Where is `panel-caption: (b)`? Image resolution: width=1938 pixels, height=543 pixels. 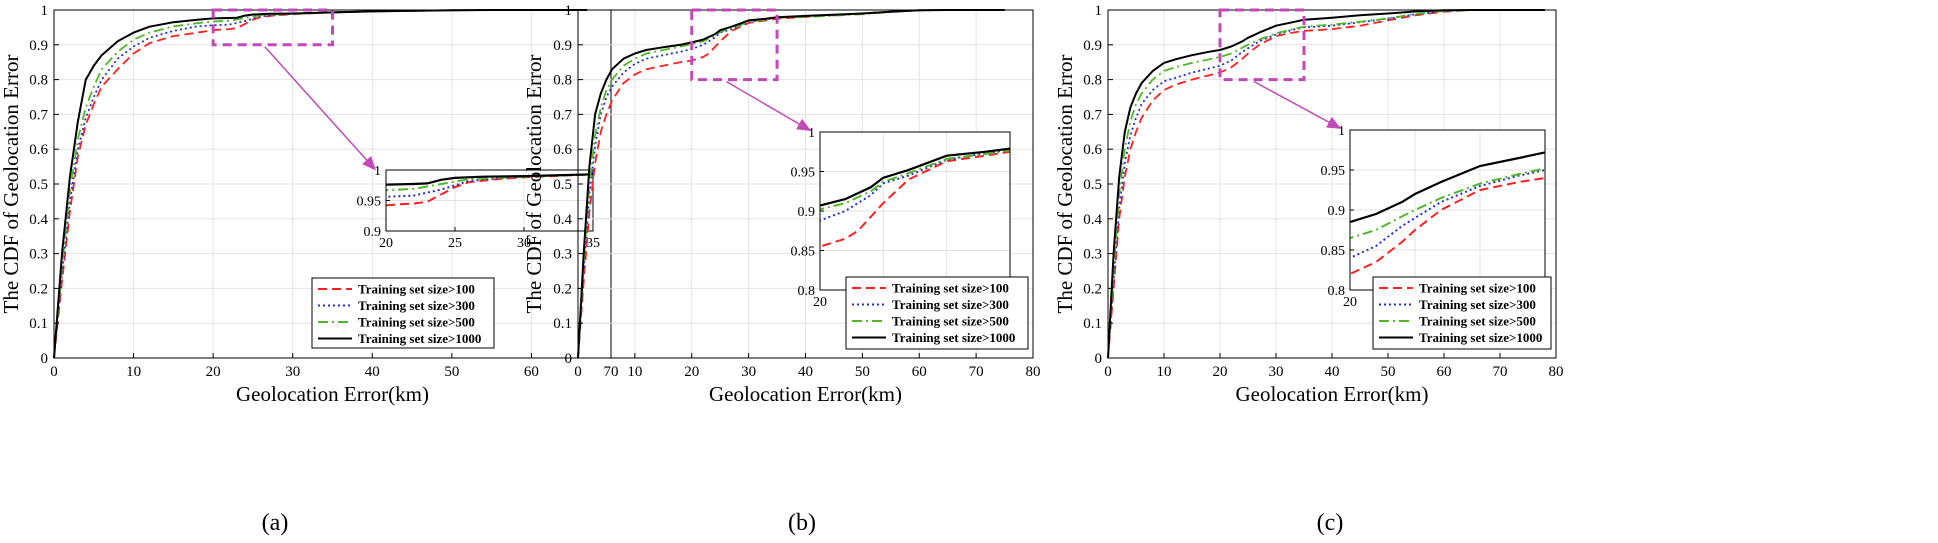 panel-caption: (b) is located at coordinates (802, 523).